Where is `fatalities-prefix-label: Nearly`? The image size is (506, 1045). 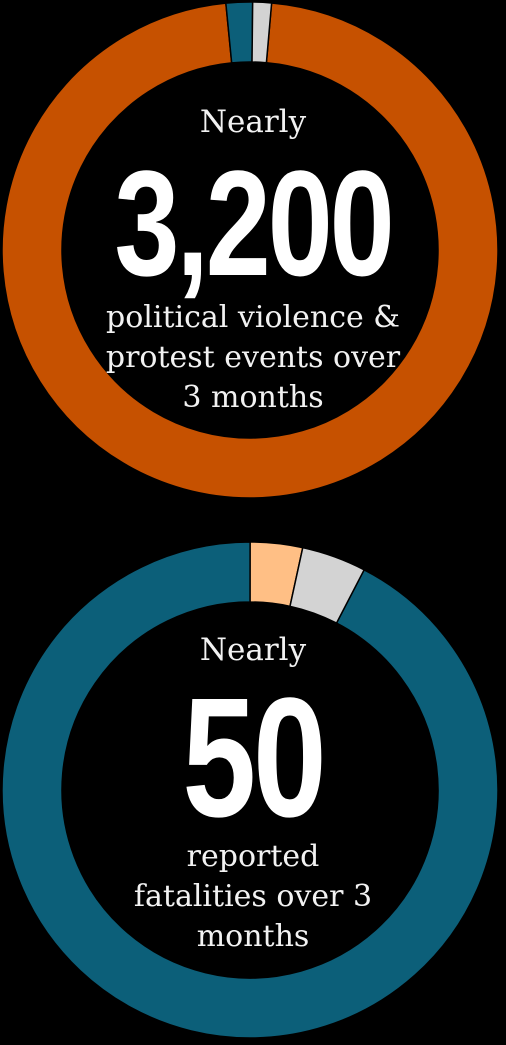 fatalities-prefix-label: Nearly is located at coordinates (253, 650).